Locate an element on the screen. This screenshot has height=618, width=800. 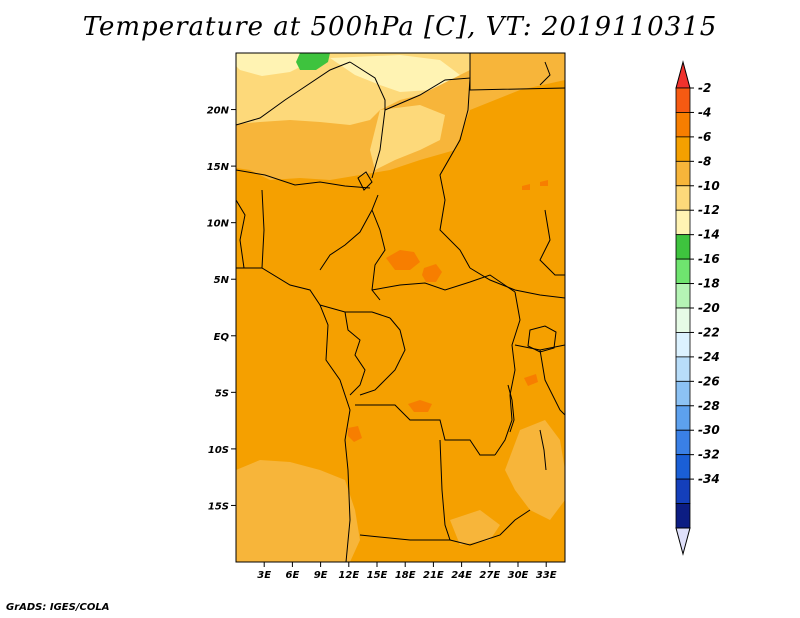
colorbar-label: -8 is located at coordinates (704, 161).